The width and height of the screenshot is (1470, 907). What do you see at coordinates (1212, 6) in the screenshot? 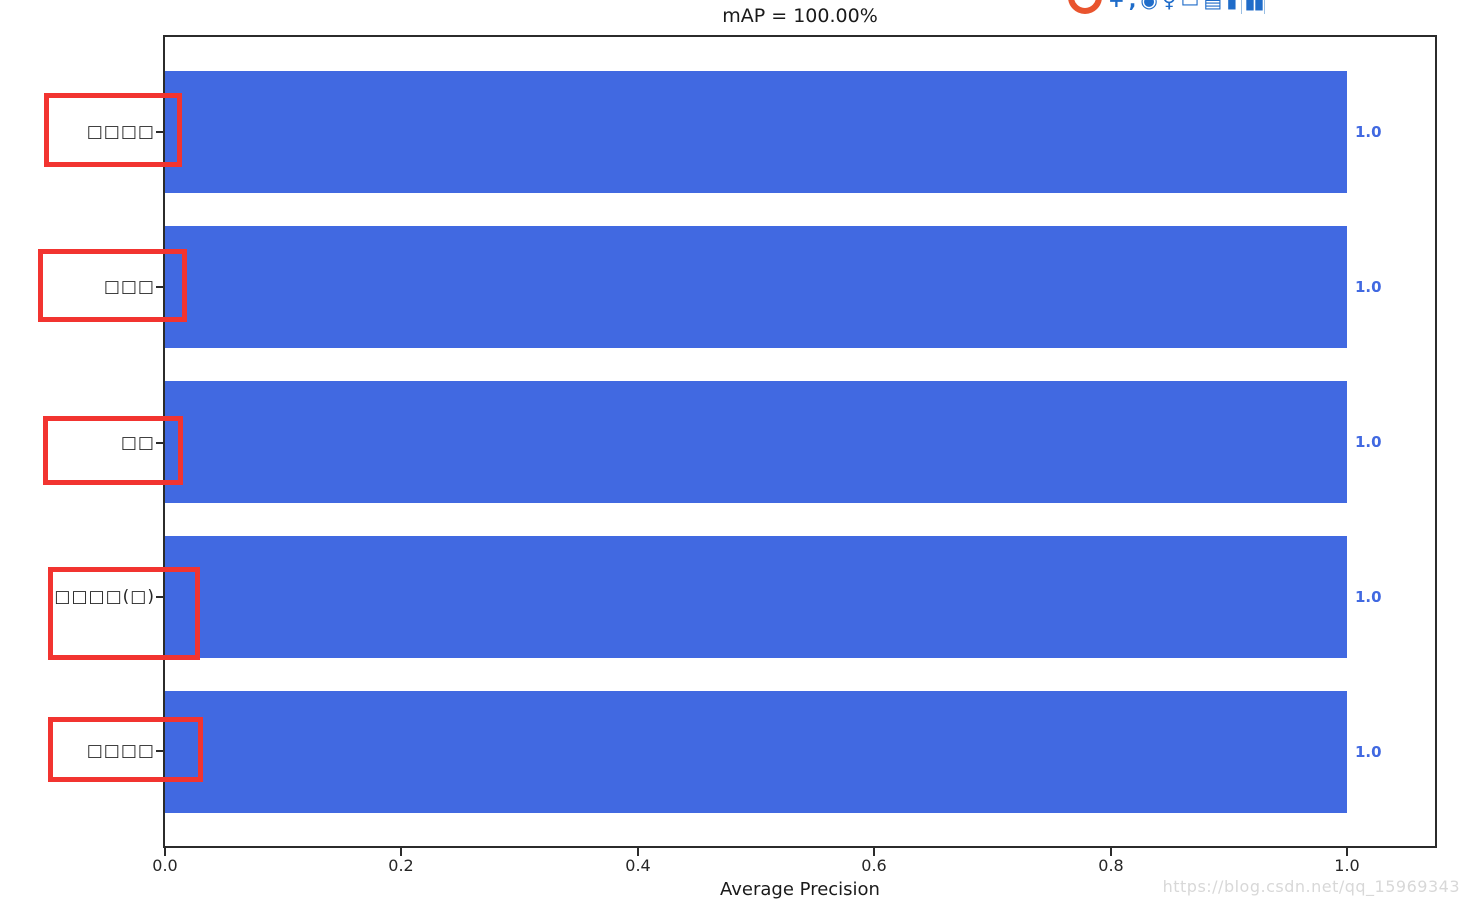
I see `notes-icon: ▤` at bounding box center [1212, 6].